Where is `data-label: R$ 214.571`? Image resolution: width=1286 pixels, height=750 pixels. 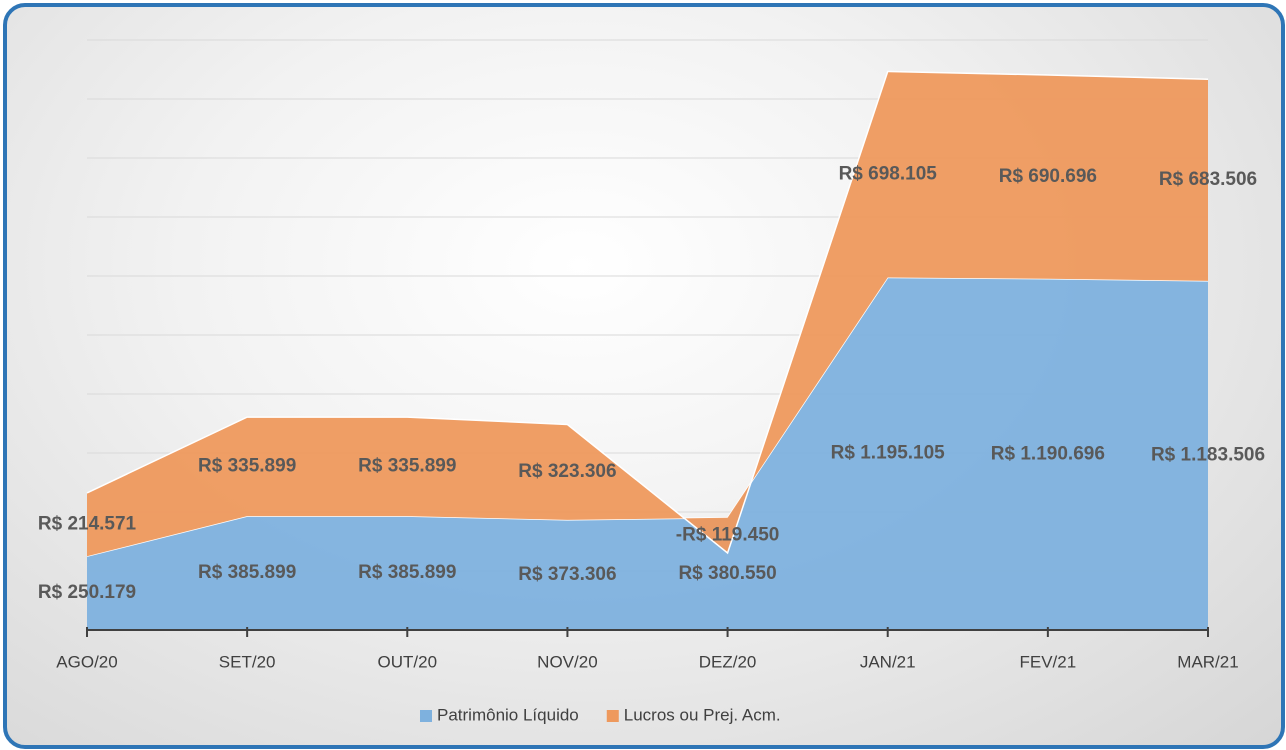 data-label: R$ 214.571 is located at coordinates (87, 524).